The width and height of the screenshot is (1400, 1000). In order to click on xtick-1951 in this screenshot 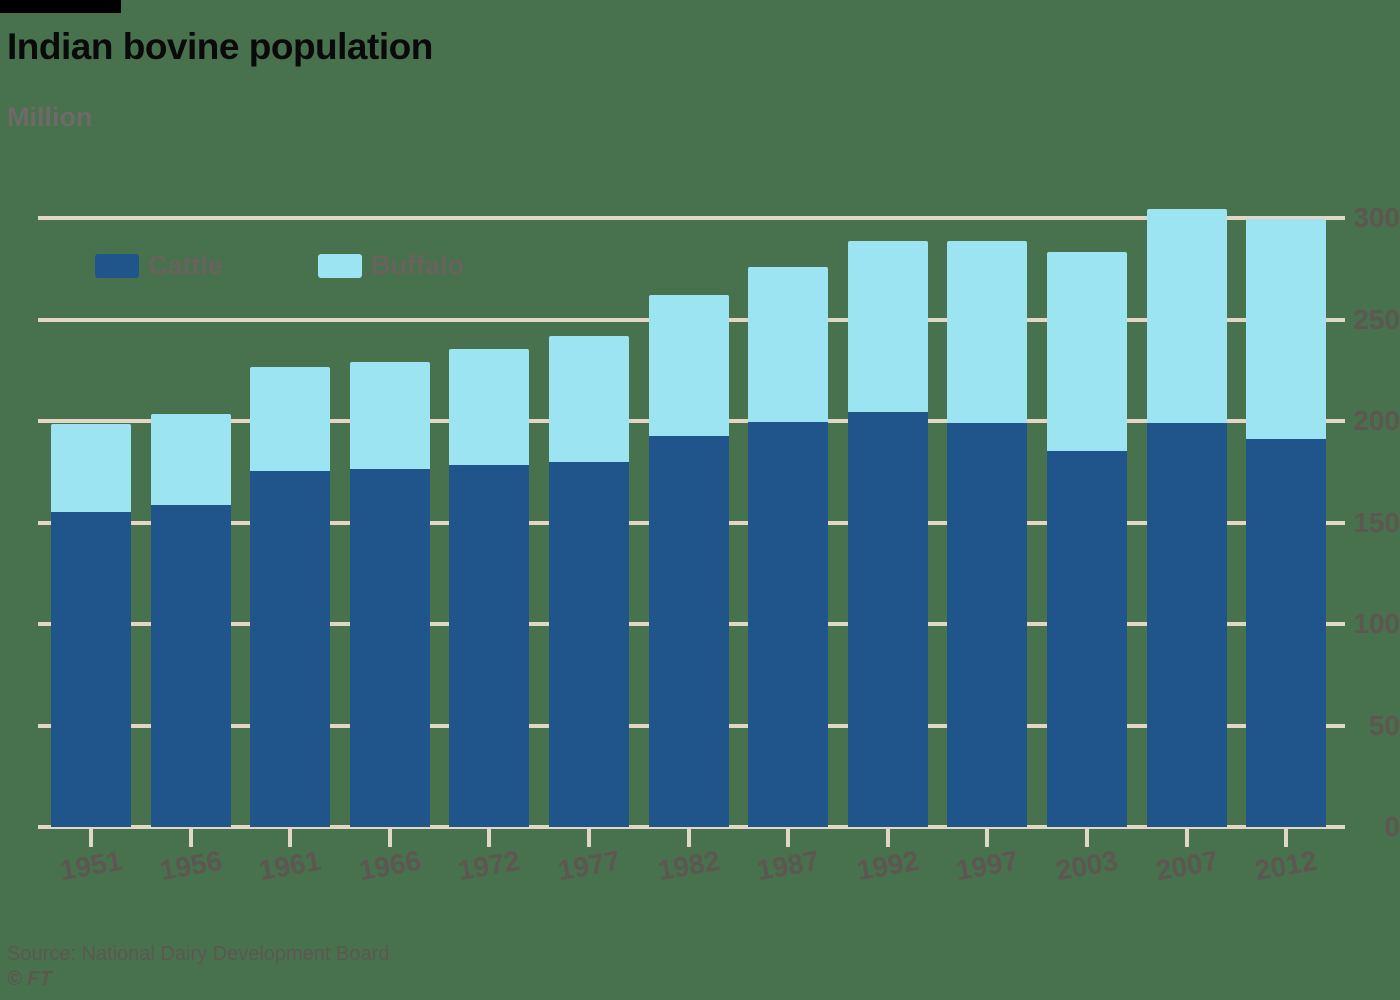, I will do `click(91, 838)`.